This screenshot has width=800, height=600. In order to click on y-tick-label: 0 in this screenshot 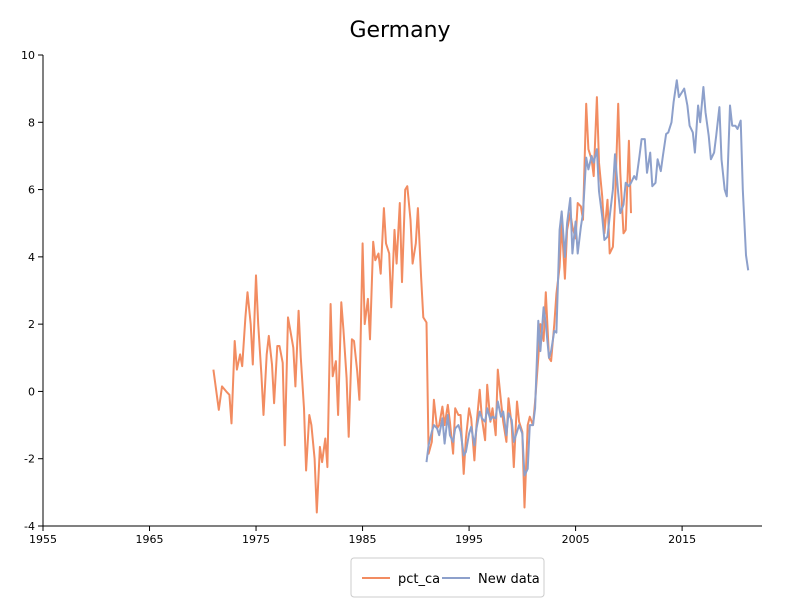, I will do `click(31, 391)`.